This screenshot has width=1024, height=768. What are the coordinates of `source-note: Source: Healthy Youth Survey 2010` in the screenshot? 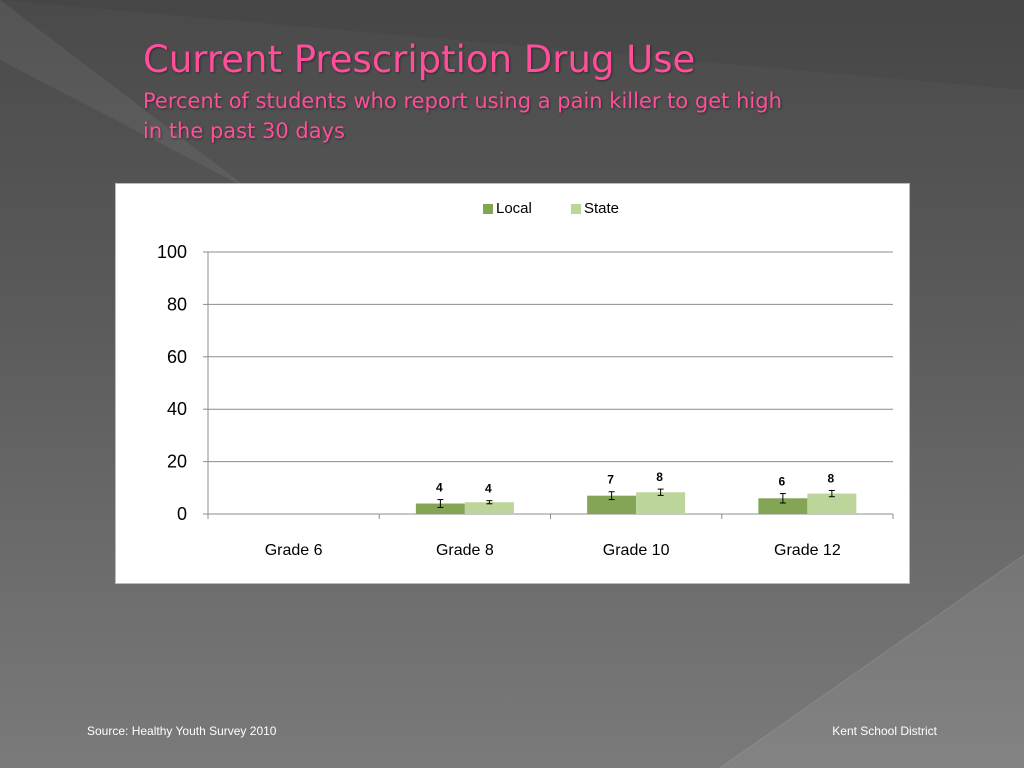 It's located at (182, 731).